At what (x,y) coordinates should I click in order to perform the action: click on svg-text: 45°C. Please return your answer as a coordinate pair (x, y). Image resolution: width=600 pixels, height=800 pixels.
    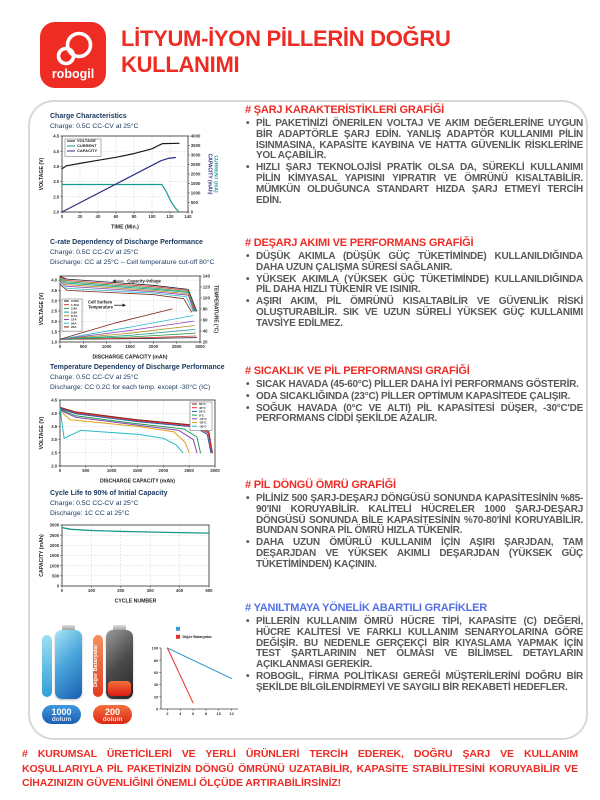
    Looking at the image, I should click on (203, 408).